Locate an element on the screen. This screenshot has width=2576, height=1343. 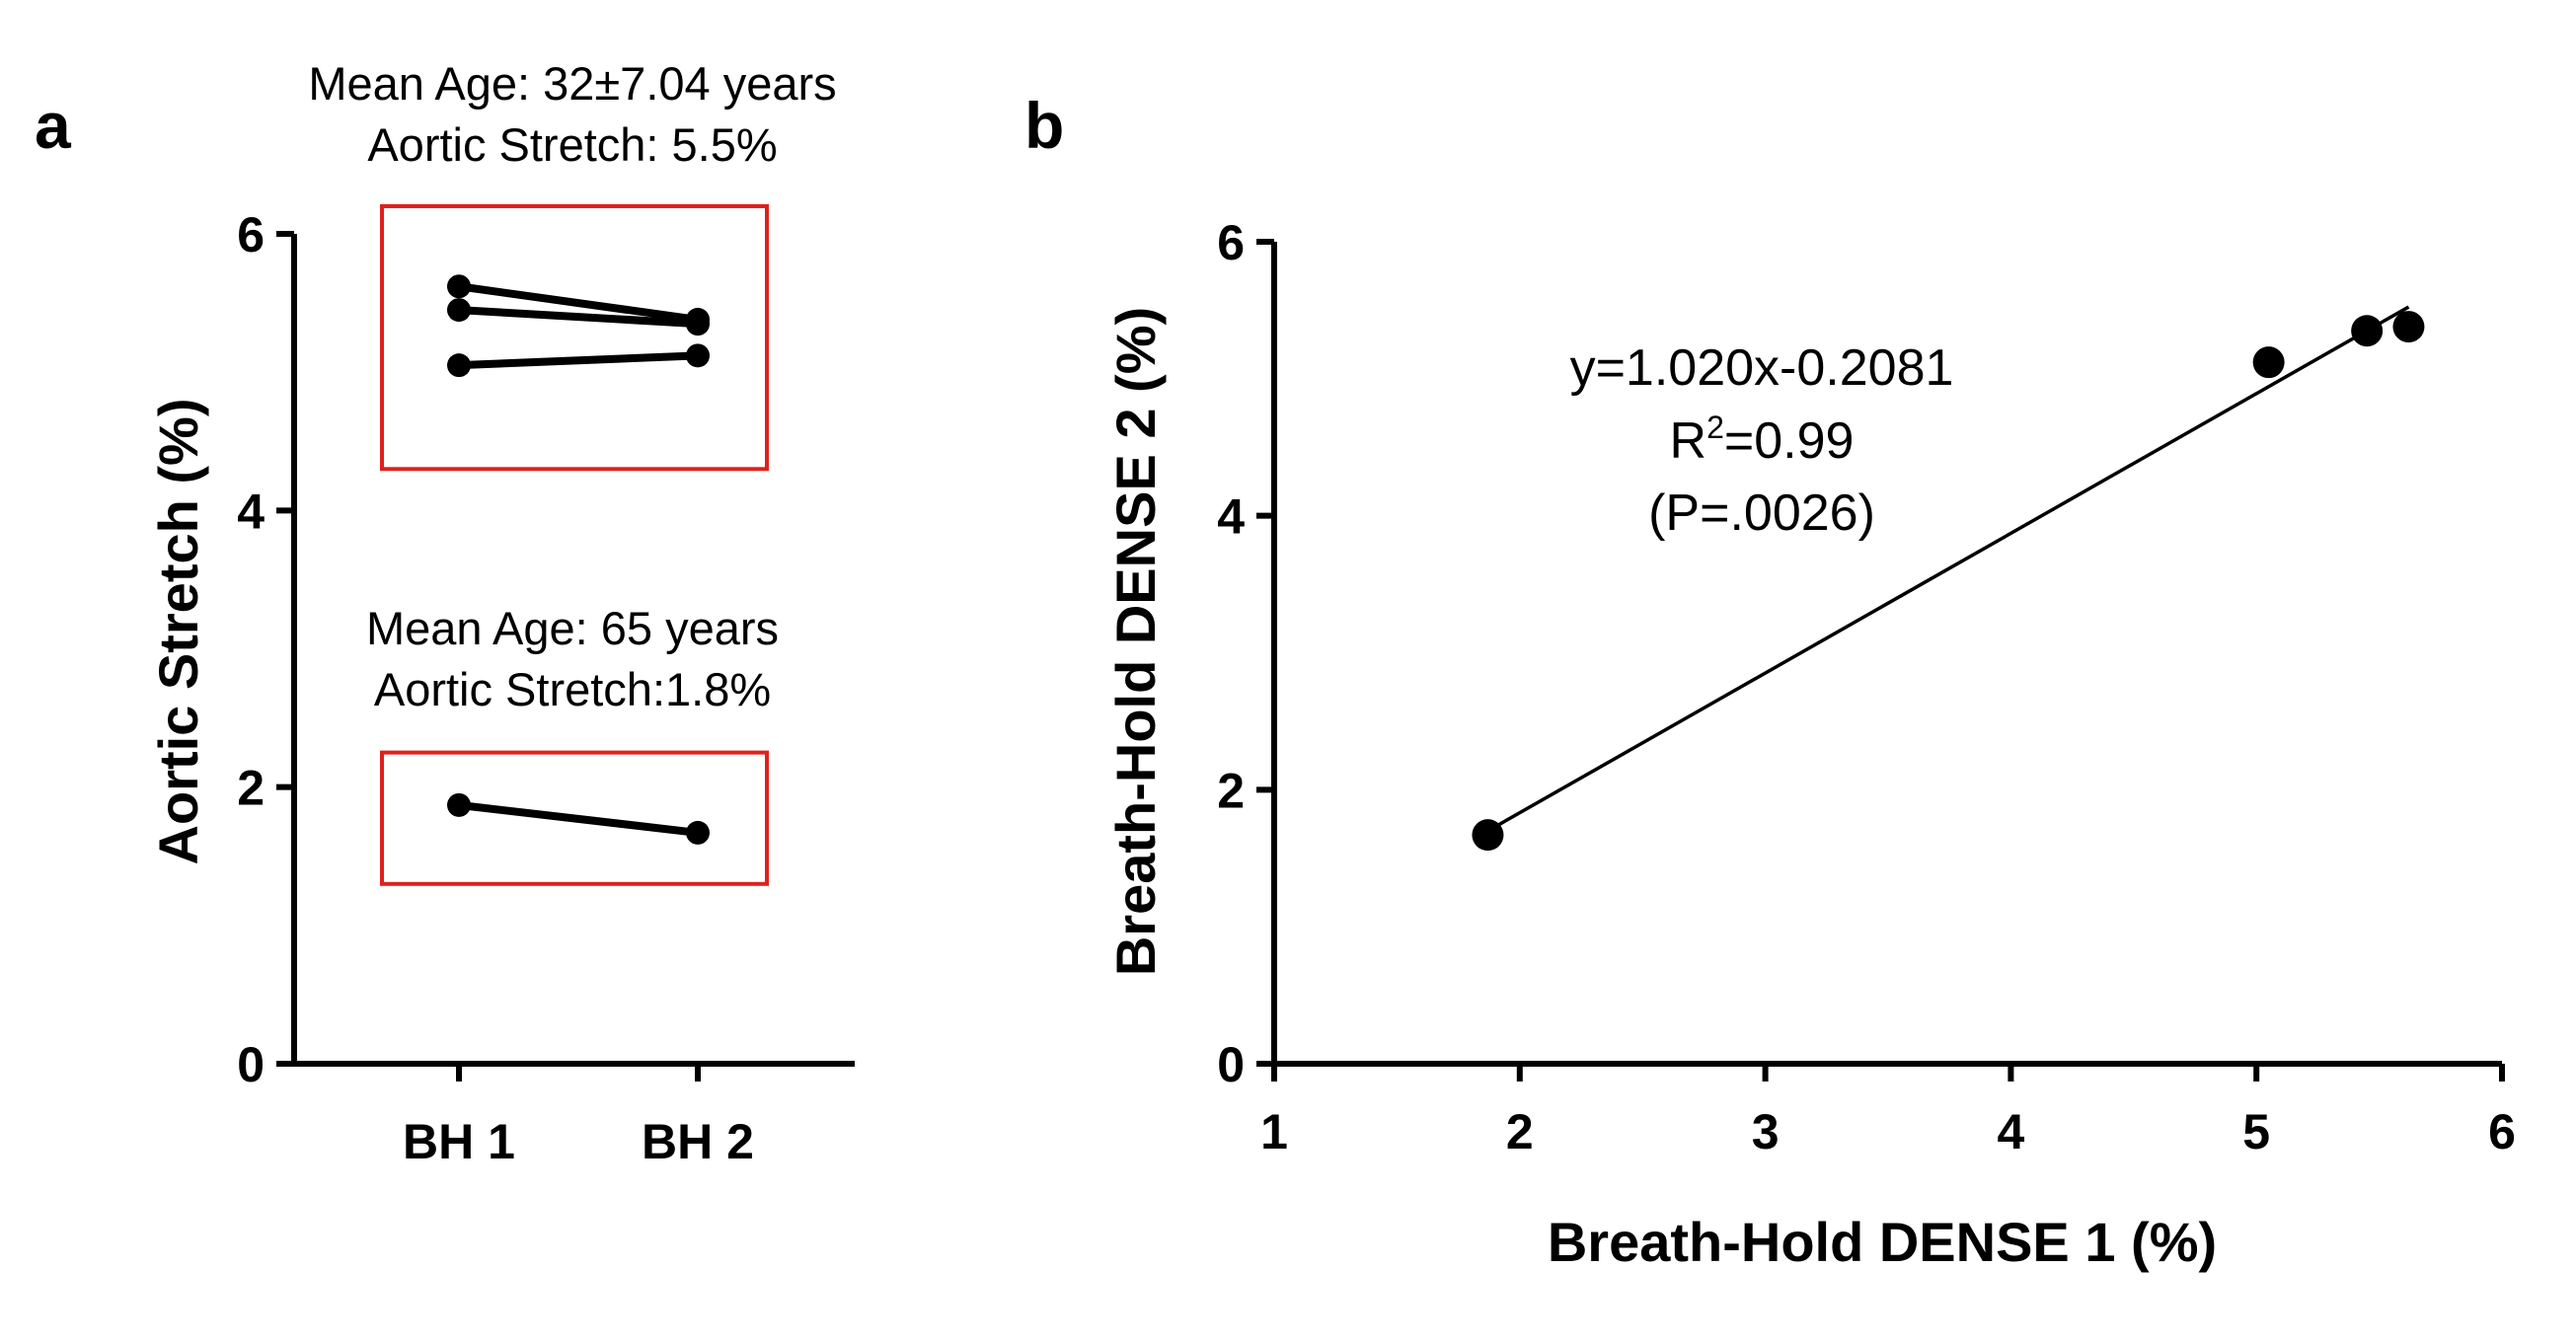
y-axis-title-a: Aortic Stretch (%) is located at coordinates (178, 632).